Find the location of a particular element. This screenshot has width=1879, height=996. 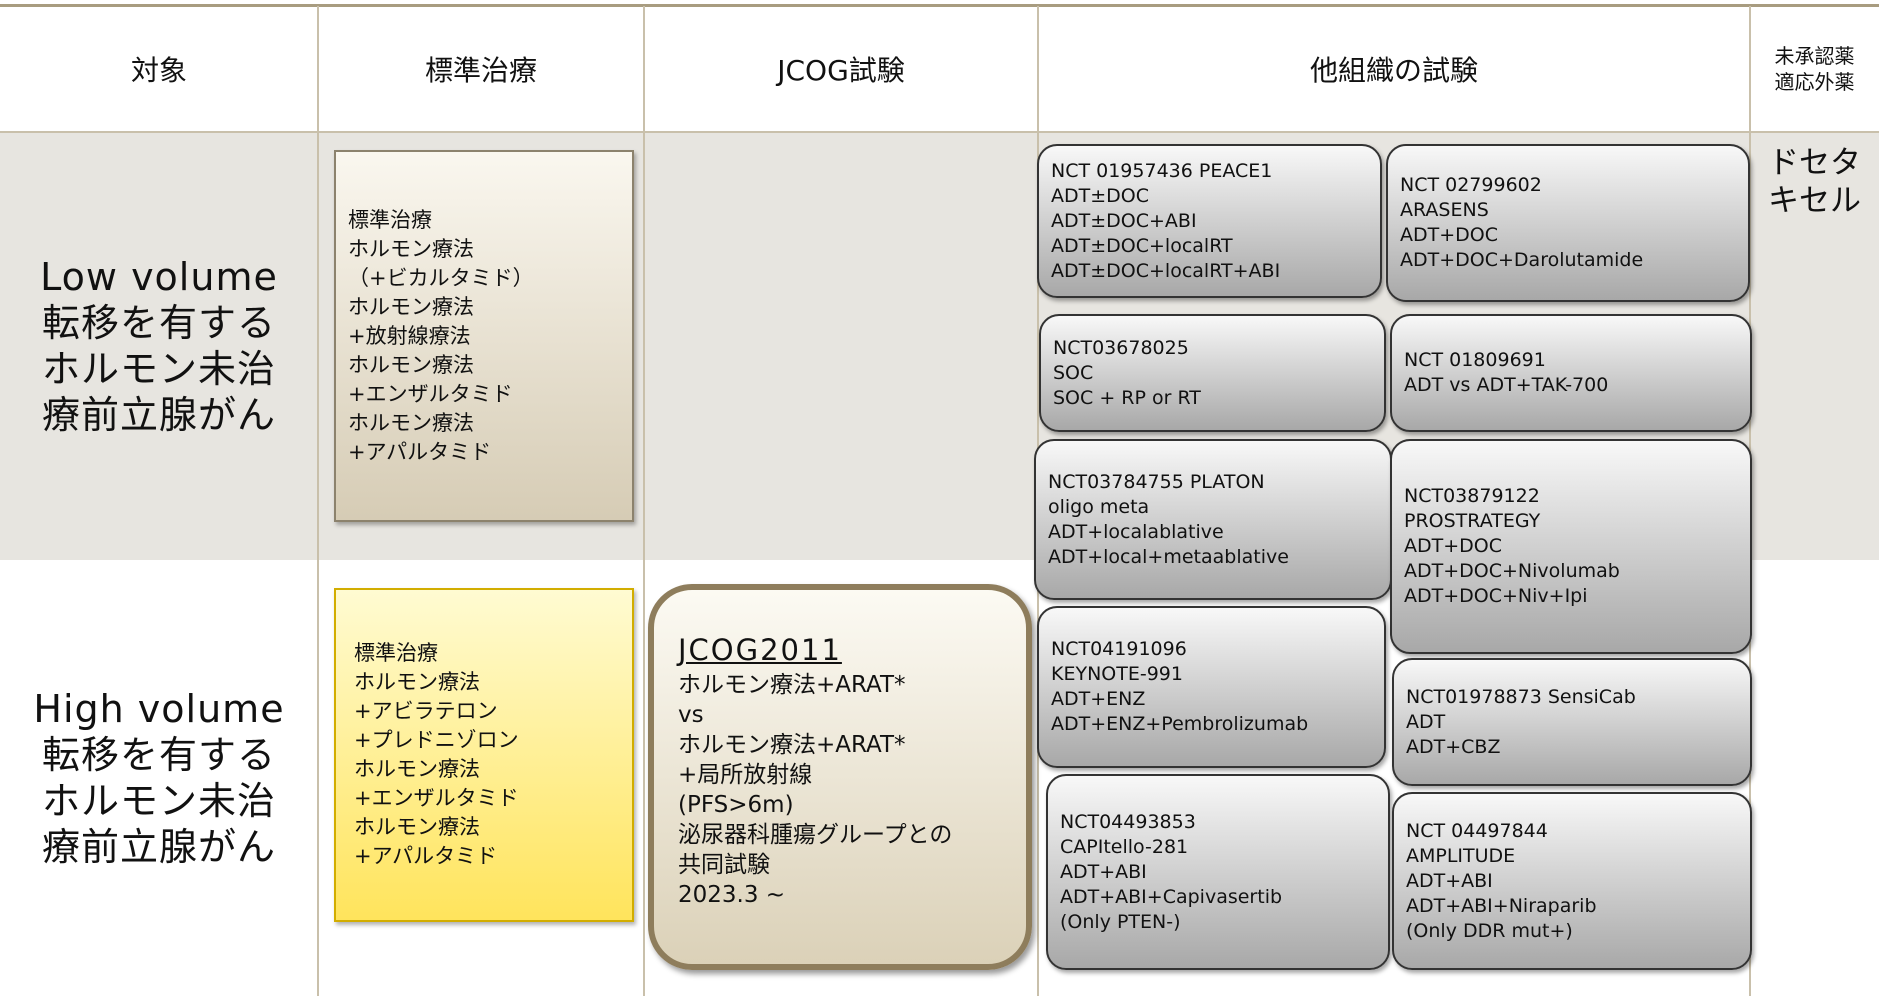

trial-line: ADT+DOC+Niv+Ipi is located at coordinates (1496, 596).